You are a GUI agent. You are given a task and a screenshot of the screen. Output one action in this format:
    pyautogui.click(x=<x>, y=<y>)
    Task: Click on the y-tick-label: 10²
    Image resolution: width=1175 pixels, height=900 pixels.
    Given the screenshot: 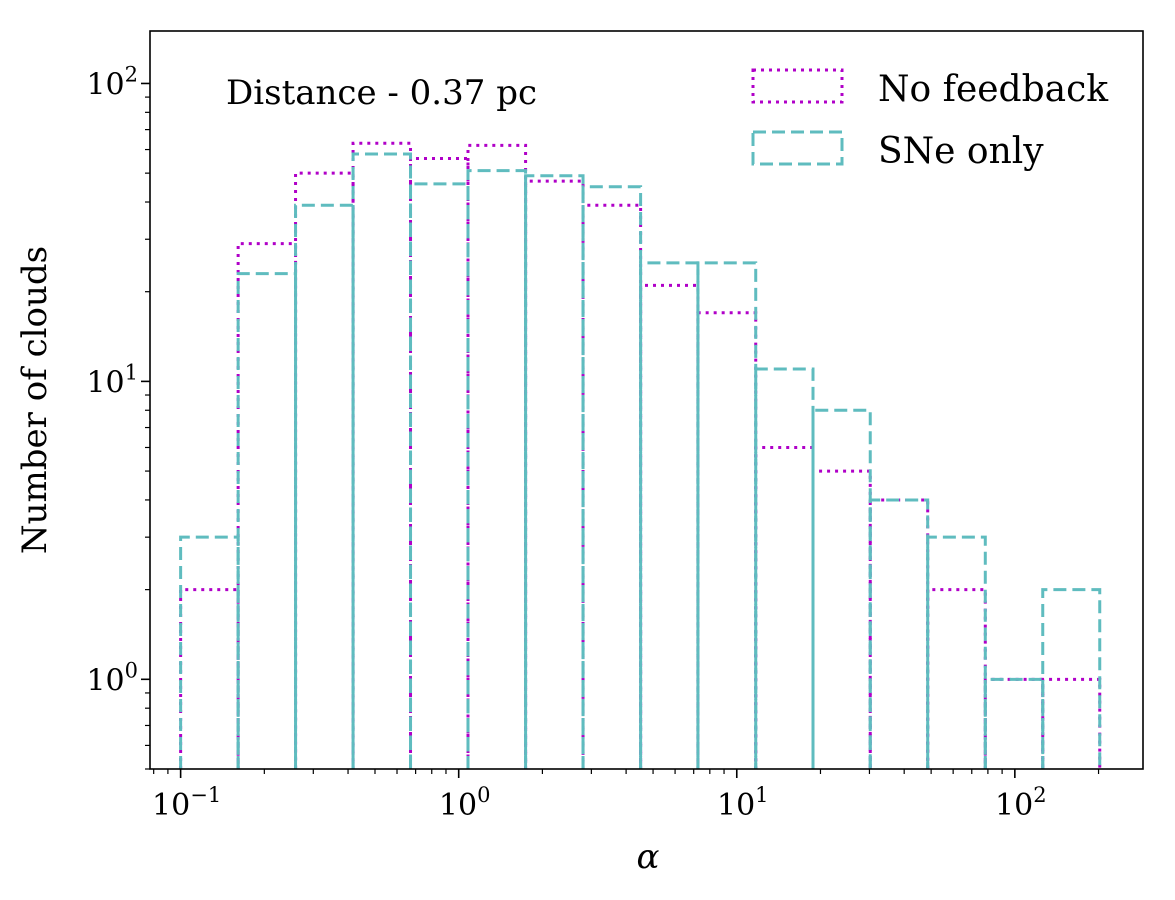 What is the action you would take?
    pyautogui.click(x=112, y=82)
    